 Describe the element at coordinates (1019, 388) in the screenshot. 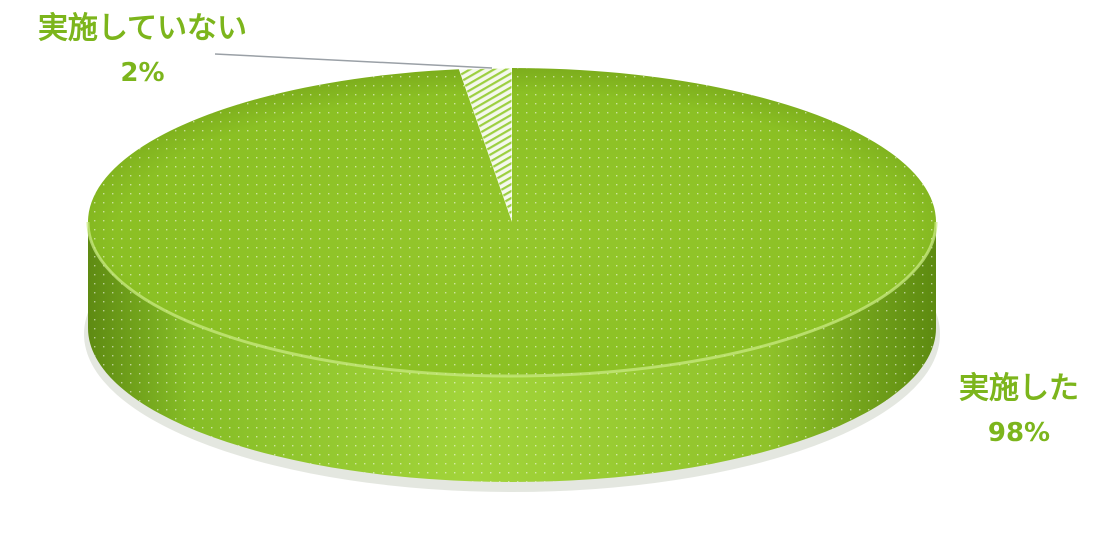

I see `slice-label-text: 実施した` at that location.